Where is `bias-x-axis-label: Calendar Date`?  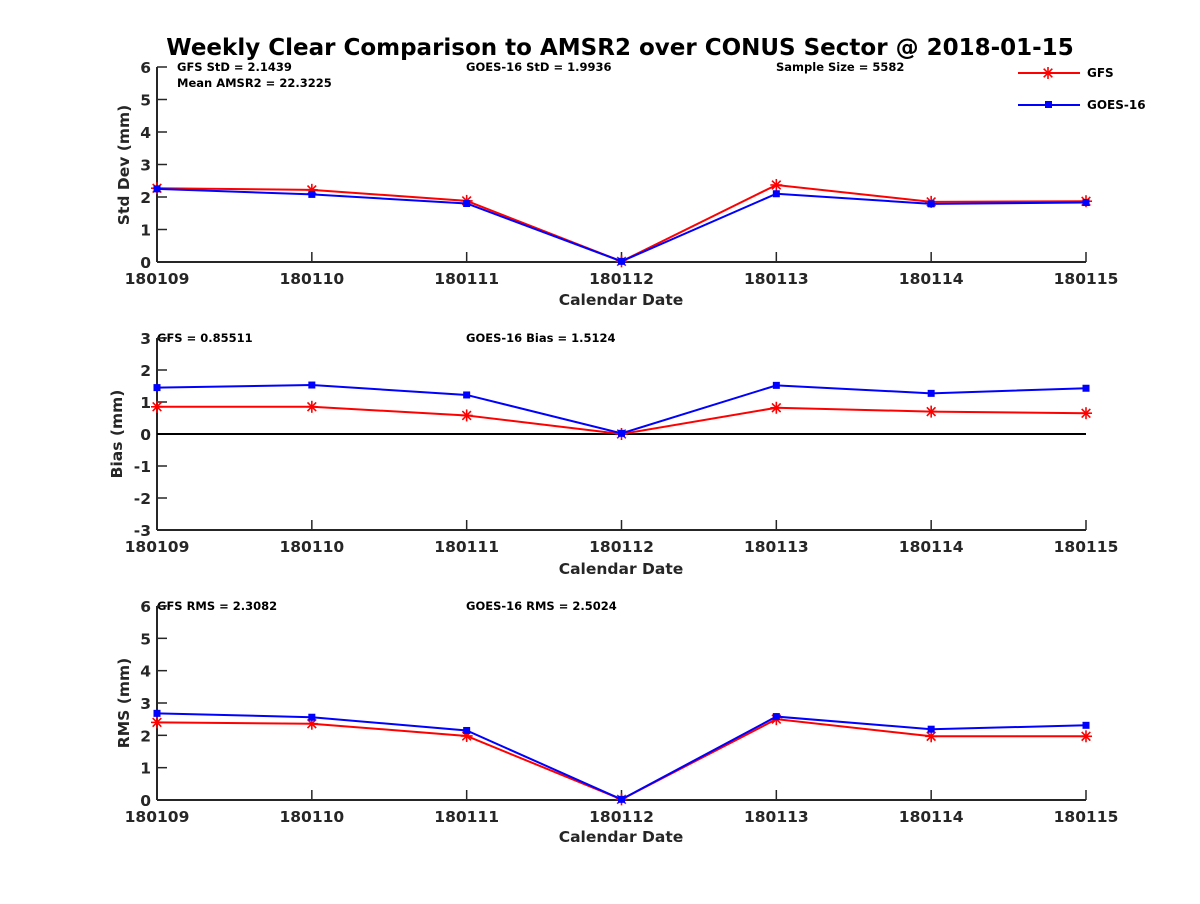
bias-x-axis-label: Calendar Date is located at coordinates (621, 569).